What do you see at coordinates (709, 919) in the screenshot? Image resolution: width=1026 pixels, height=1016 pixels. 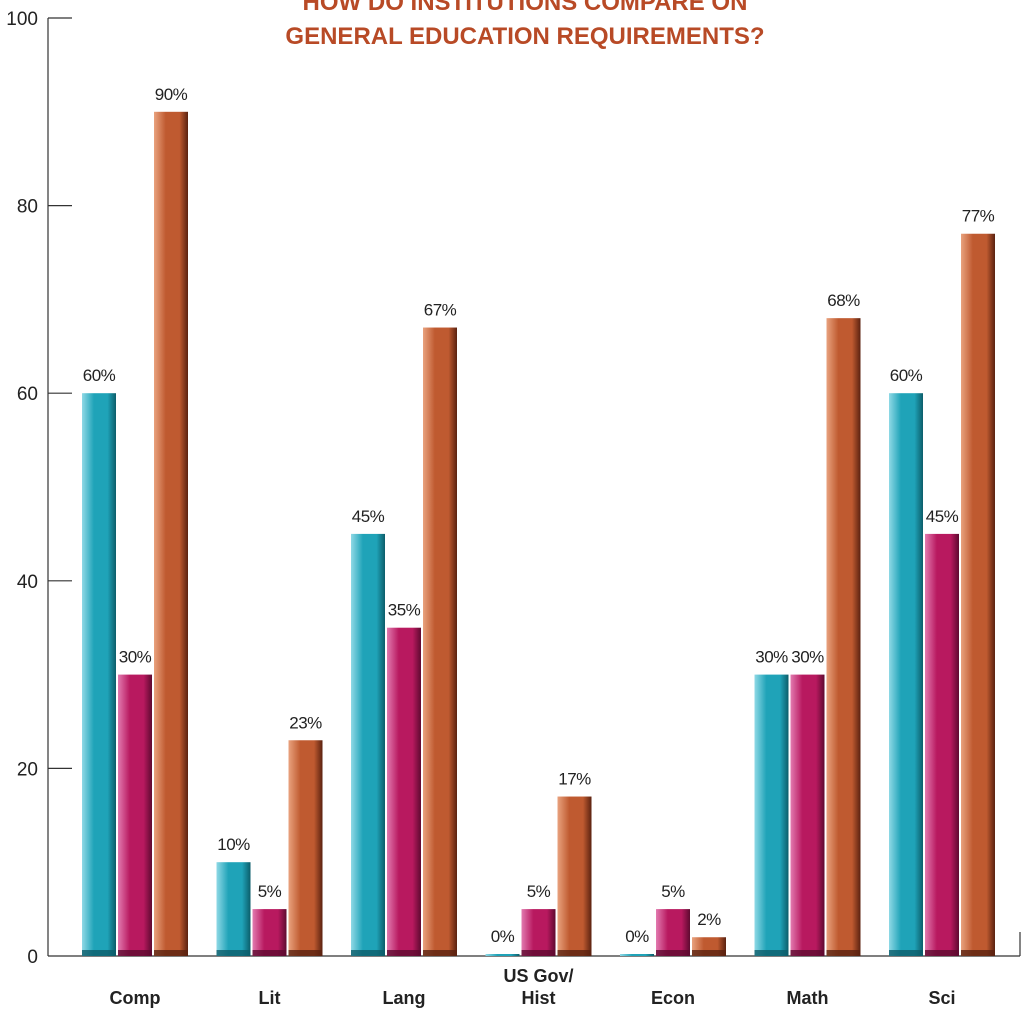 I see `data-label: 2%` at bounding box center [709, 919].